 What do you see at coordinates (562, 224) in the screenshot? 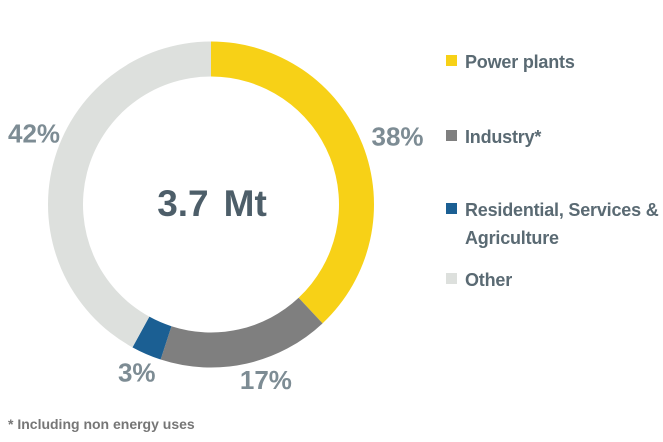
I see `legend-label-residential-services-agriculture: Residential, Services & Agriculture` at bounding box center [562, 224].